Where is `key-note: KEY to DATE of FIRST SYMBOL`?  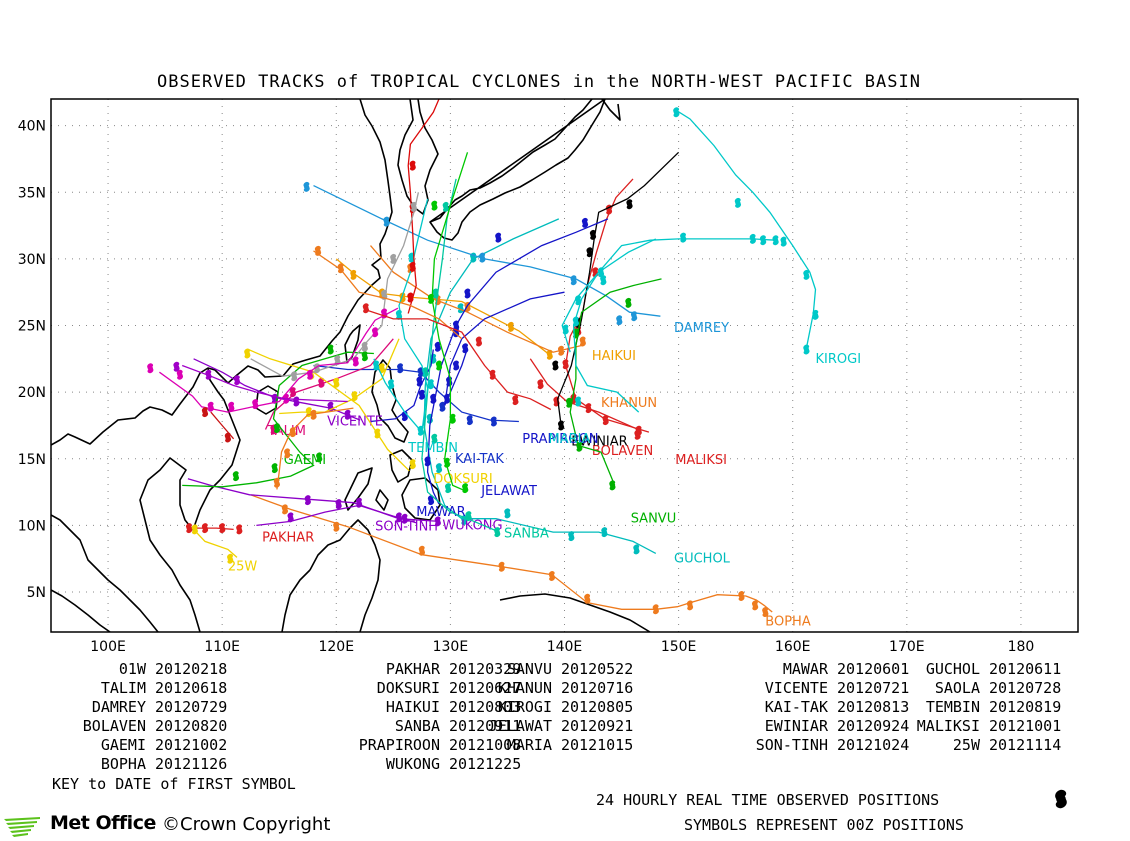 key-note: KEY to DATE of FIRST SYMBOL is located at coordinates (174, 784).